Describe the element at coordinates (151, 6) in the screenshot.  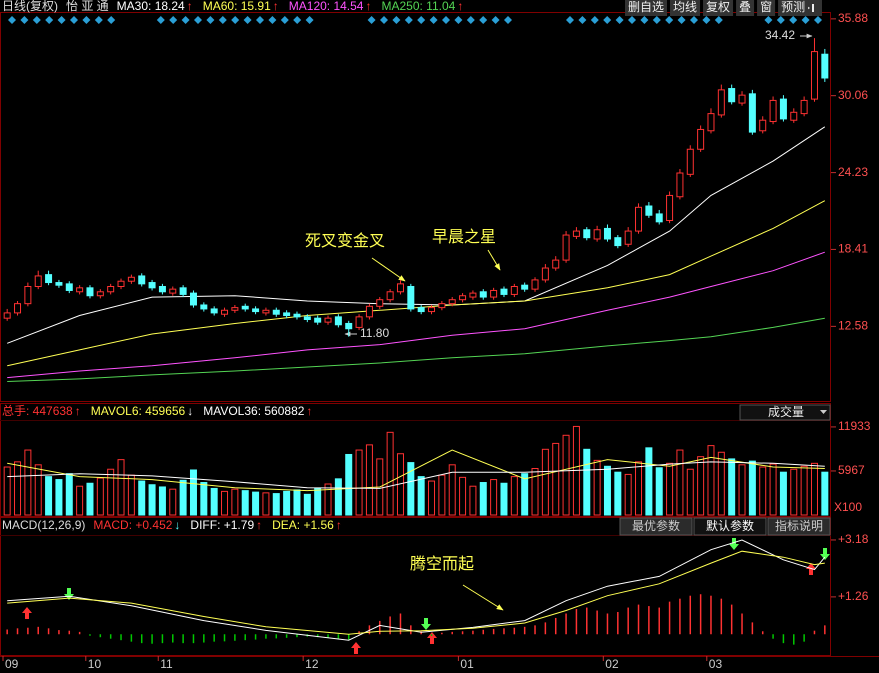
I see `header-text: MA30: 18.24` at that location.